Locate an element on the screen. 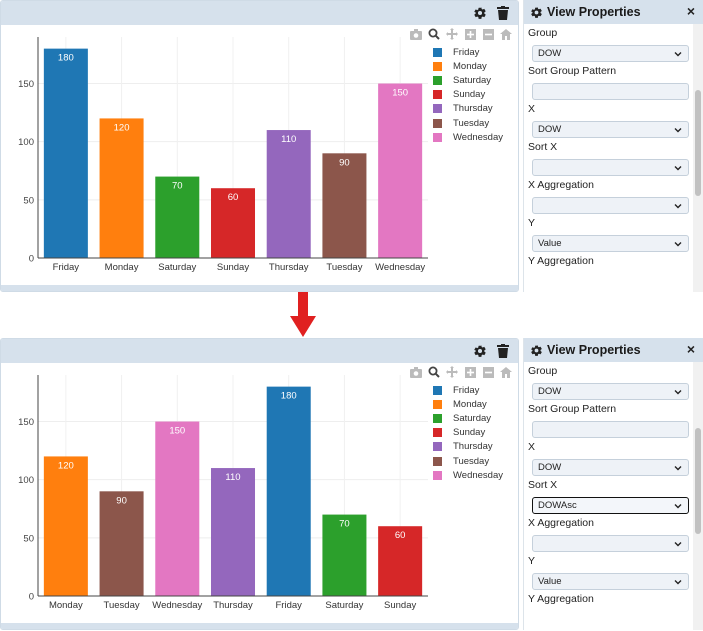 The image size is (703, 631). chart-header is located at coordinates (259, 13).